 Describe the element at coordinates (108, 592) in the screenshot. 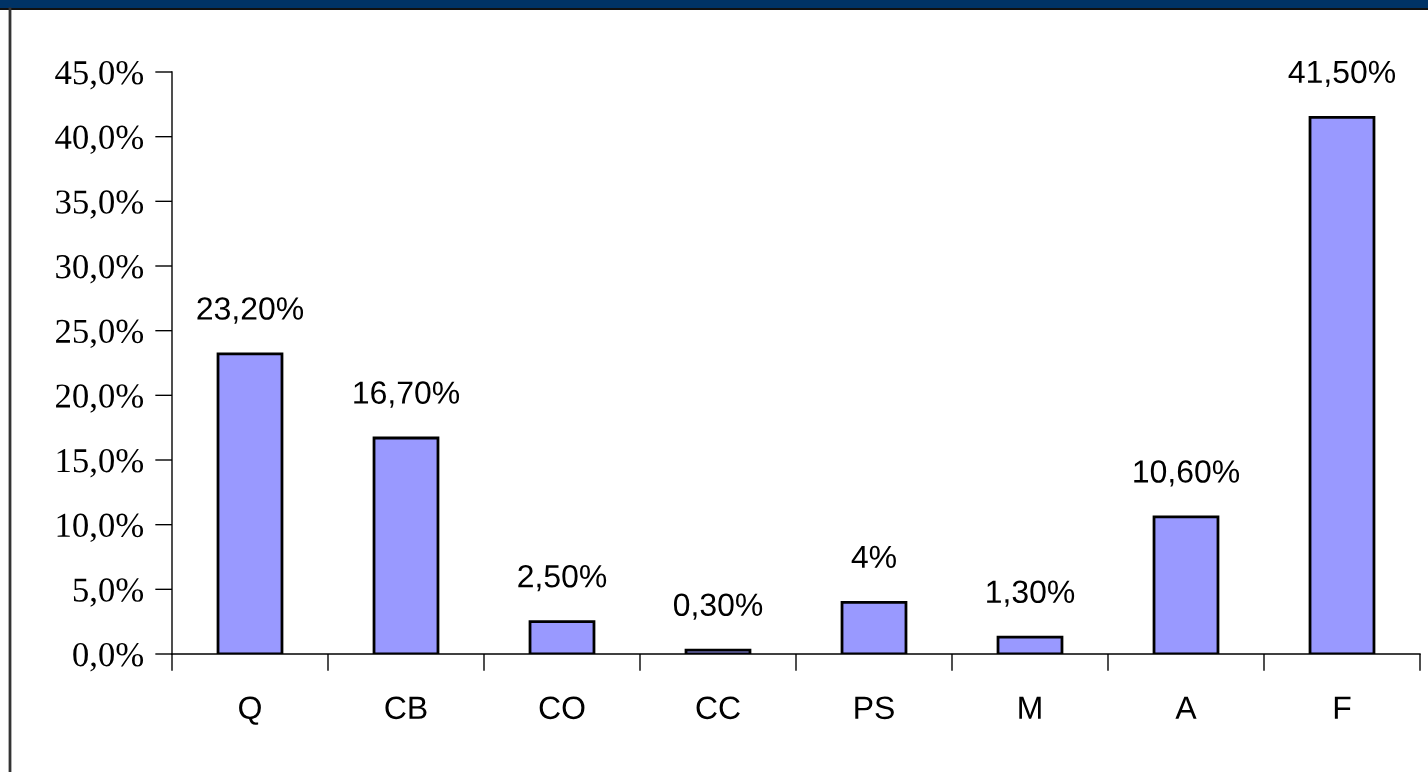

I see `y-tick-label: 5,0%` at that location.